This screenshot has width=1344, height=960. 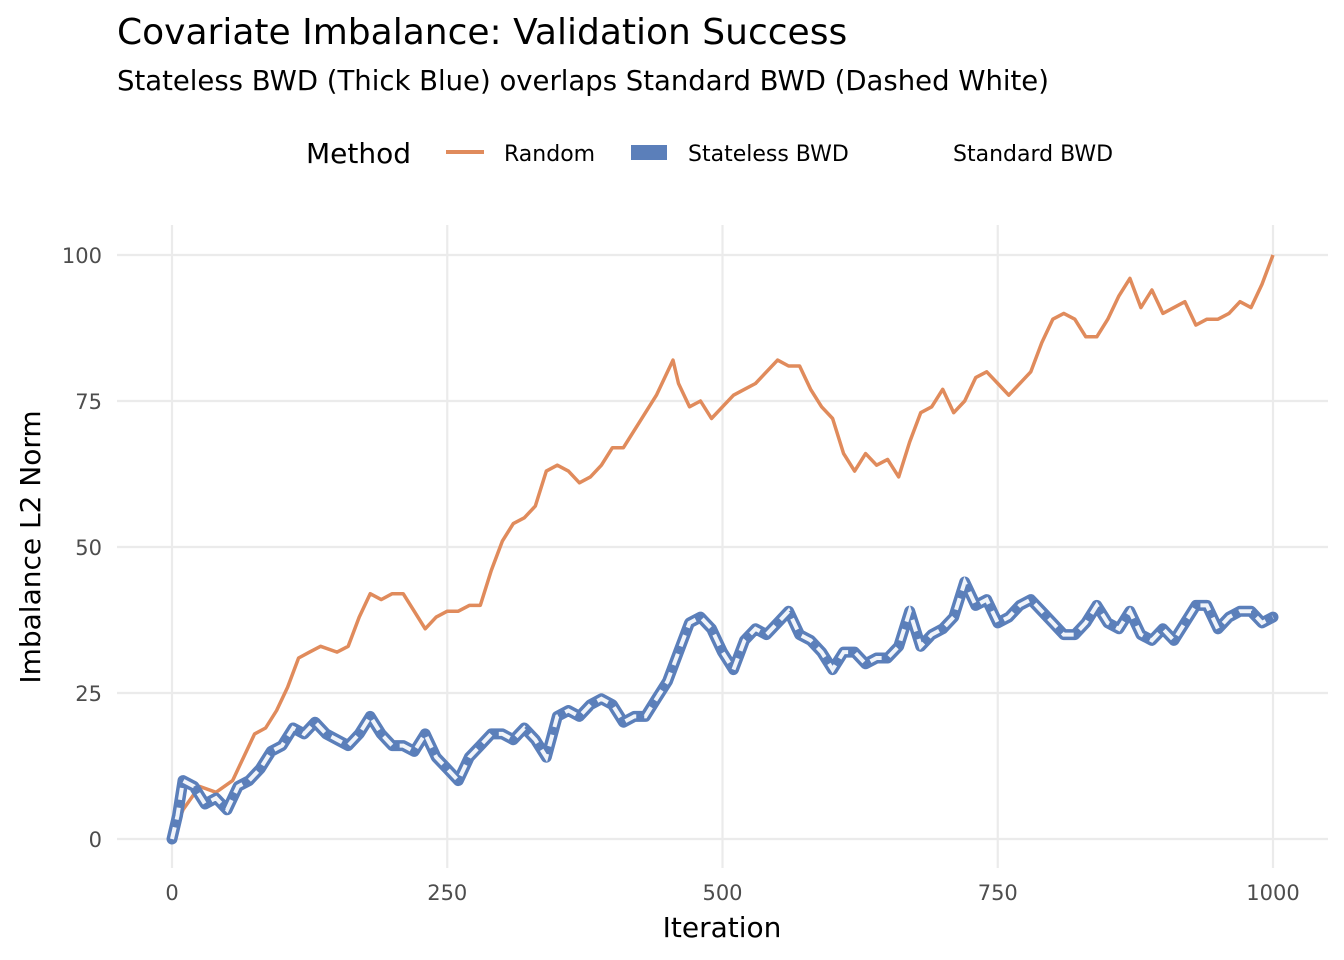 I want to click on y-tick-label: 75, so click(x=88, y=402).